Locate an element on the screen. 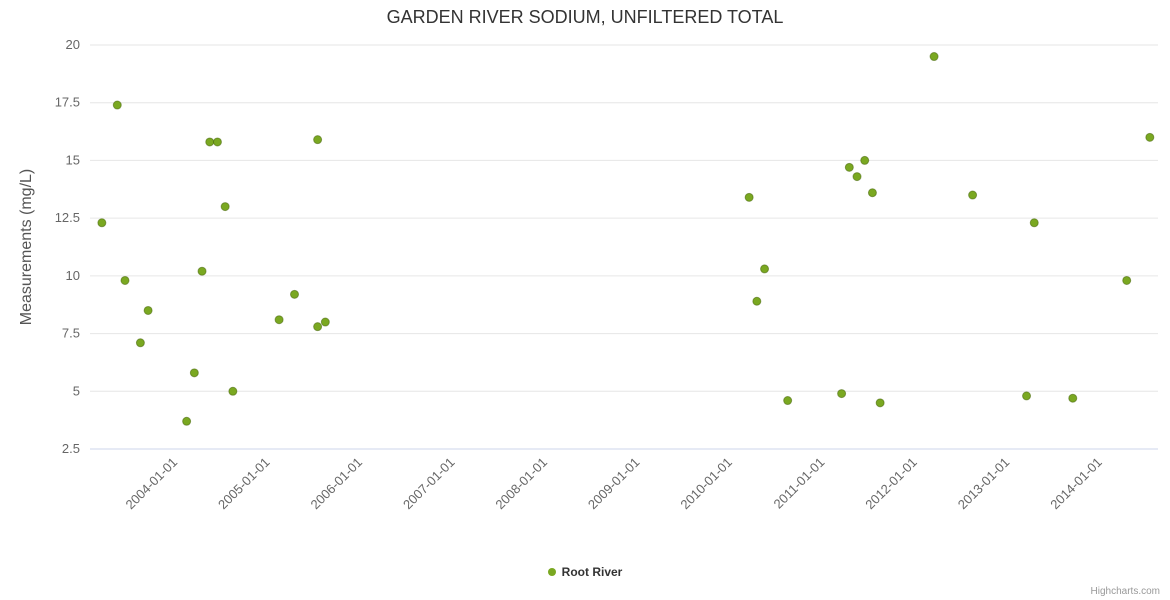  x-tick-label: 2008-01-01 is located at coordinates (521, 484).